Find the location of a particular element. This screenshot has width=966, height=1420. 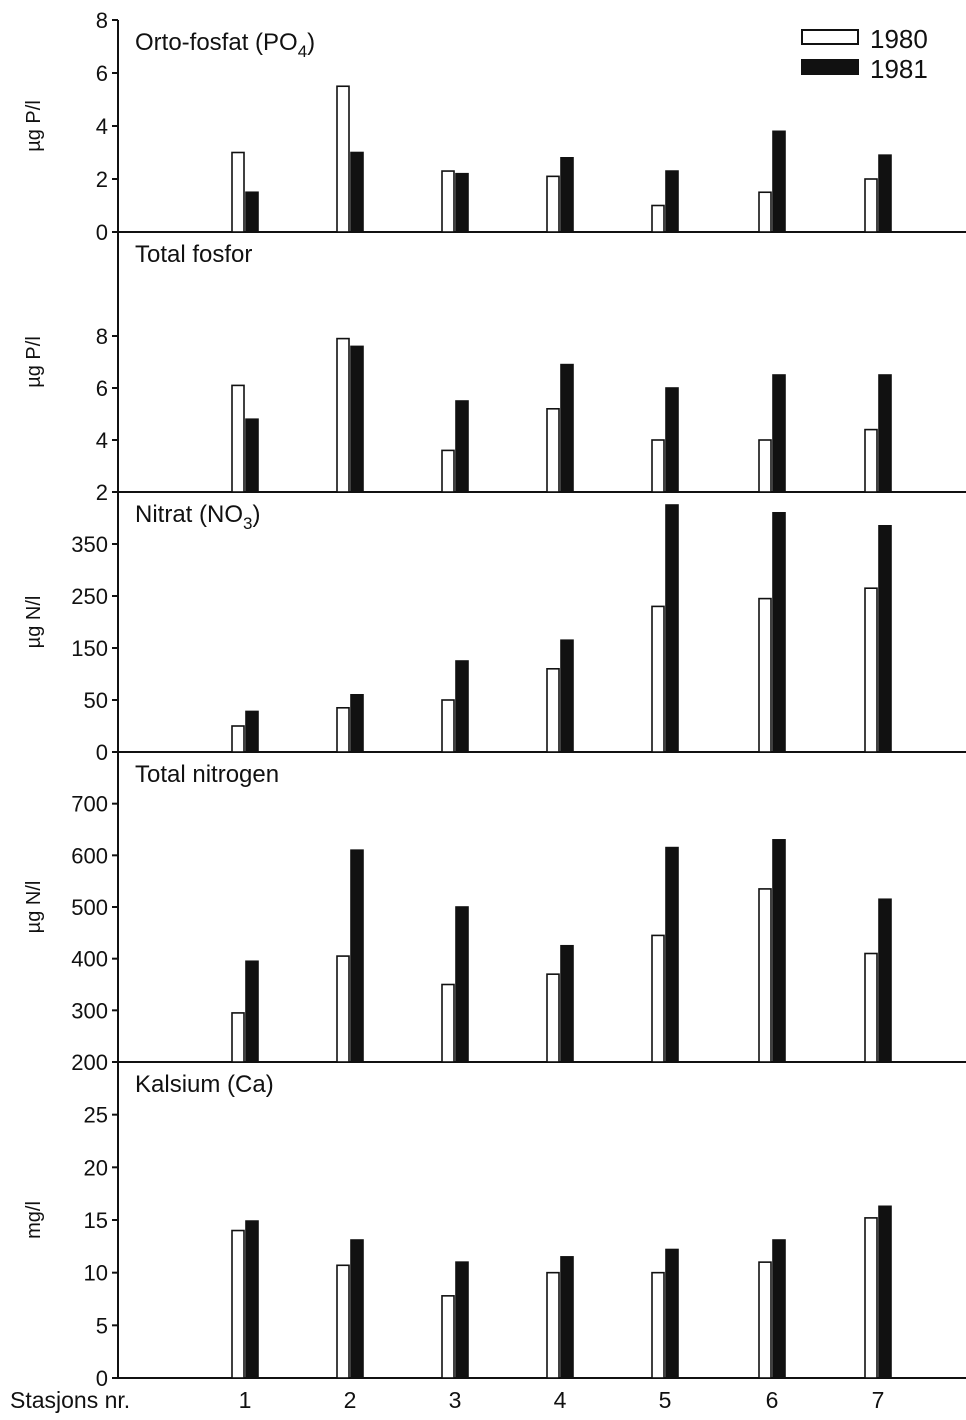

x-tick-label: 1 is located at coordinates (245, 1400).